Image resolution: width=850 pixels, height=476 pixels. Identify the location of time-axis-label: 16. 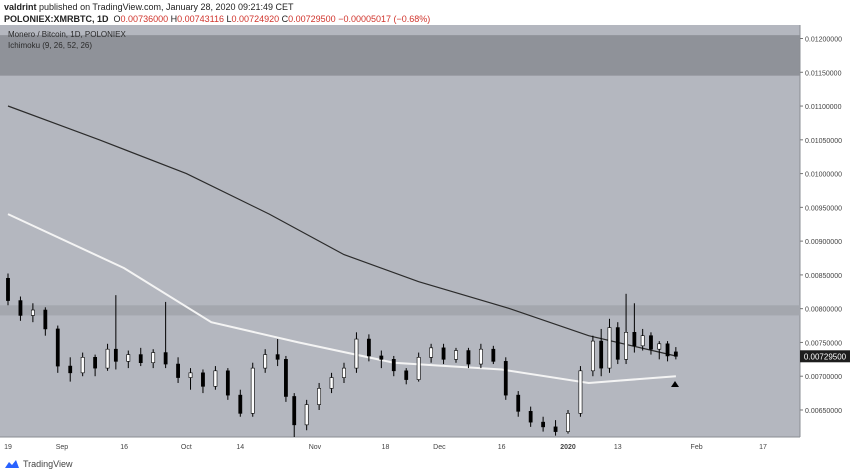
(124, 447).